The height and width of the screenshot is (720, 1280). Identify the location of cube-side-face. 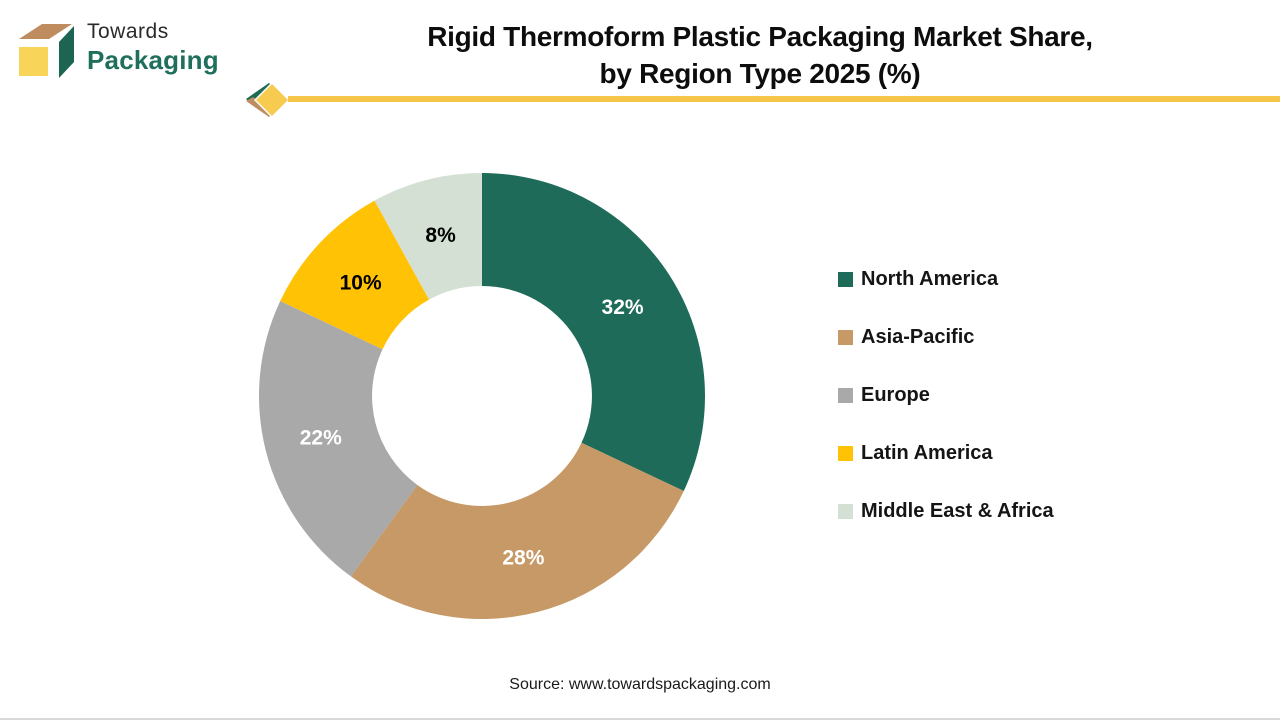
(66, 52).